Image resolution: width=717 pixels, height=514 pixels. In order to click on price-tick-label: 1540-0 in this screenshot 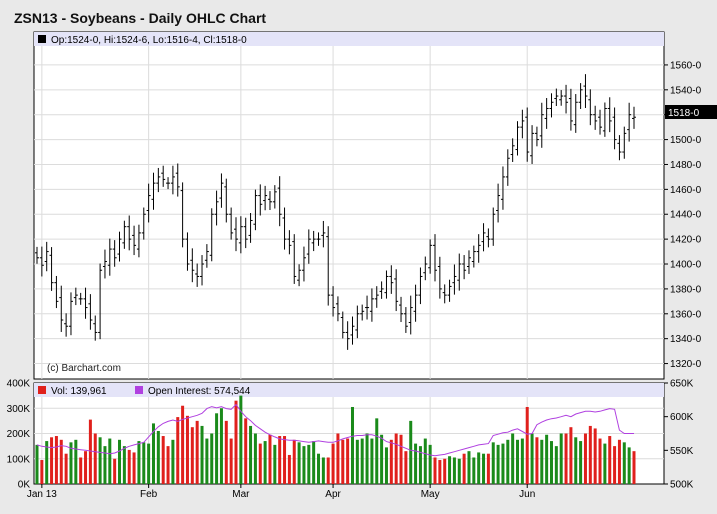, I will do `click(686, 90)`.